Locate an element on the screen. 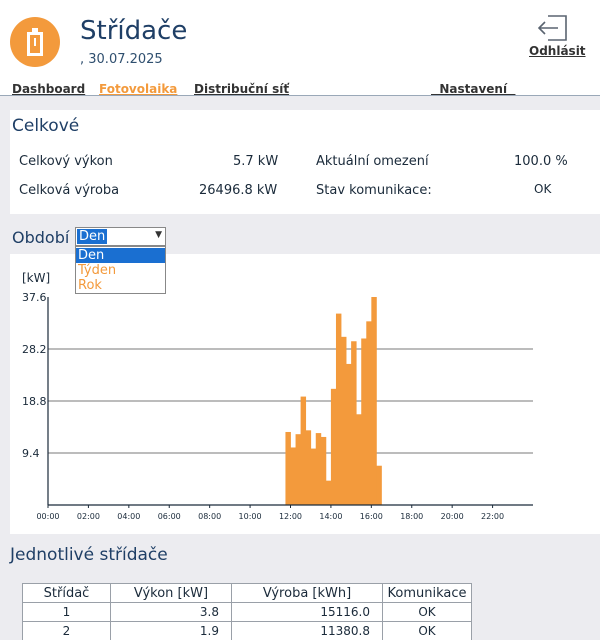  total-power-value: 5.7 kW is located at coordinates (256, 161).